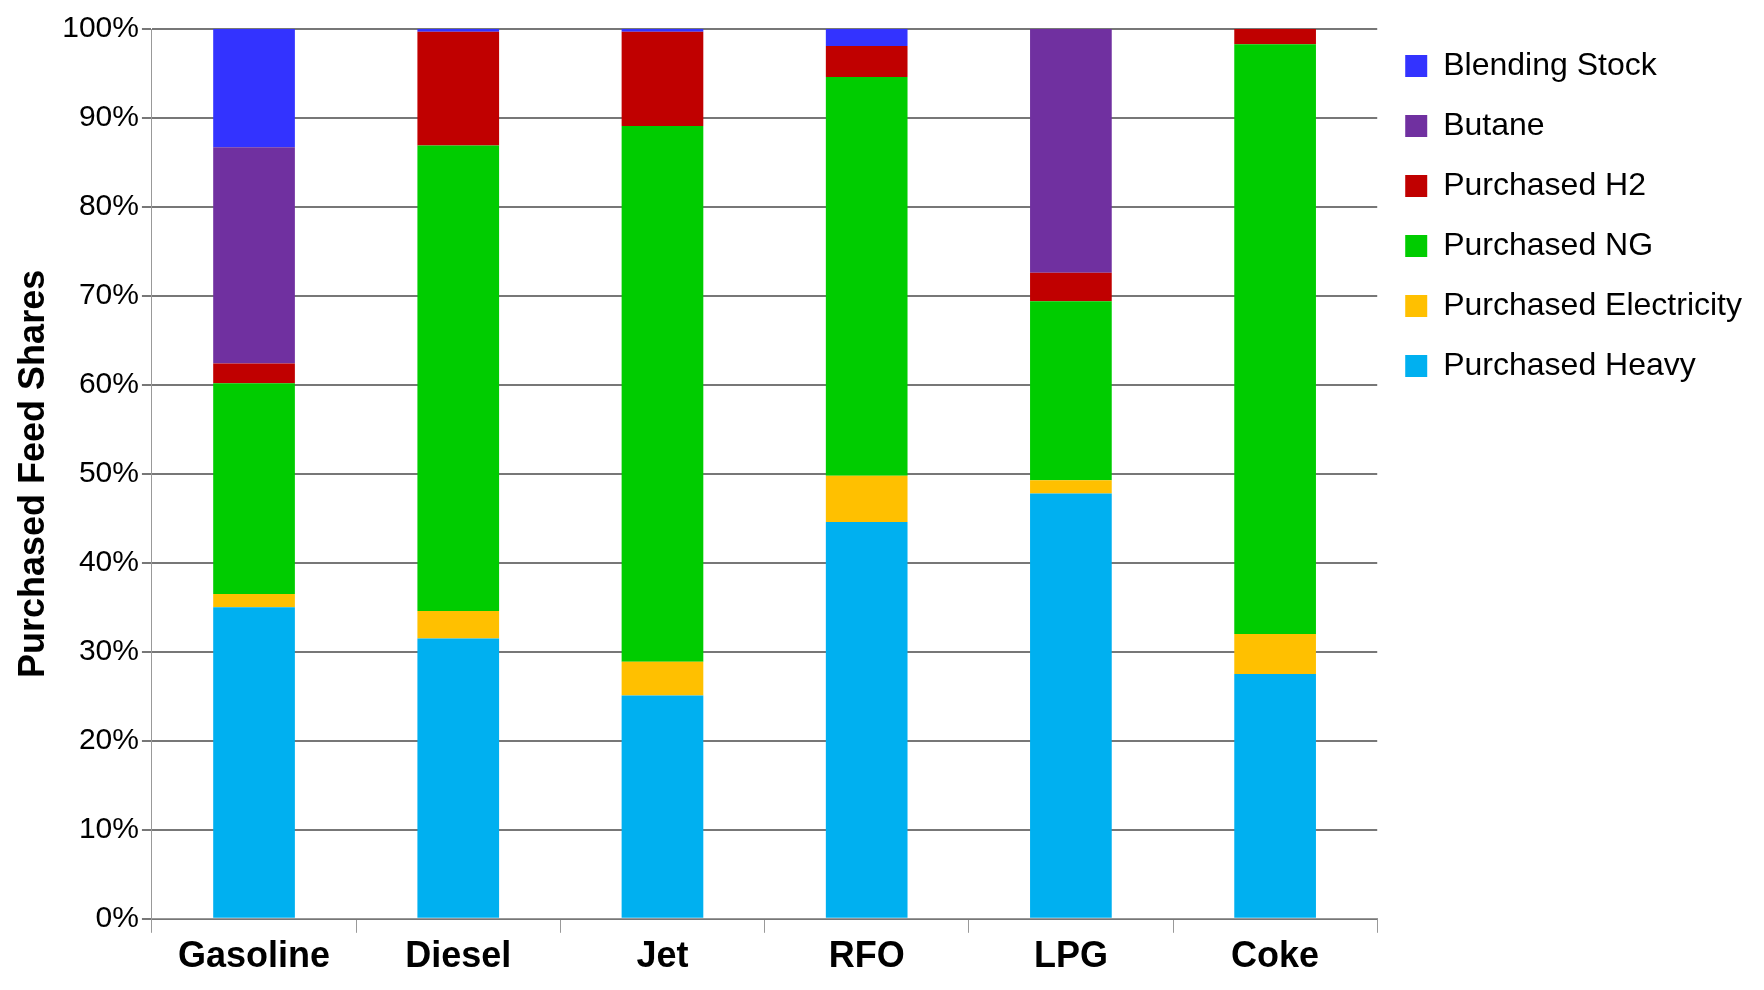 This screenshot has width=1764, height=990. What do you see at coordinates (108, 116) in the screenshot?
I see `y-tick-label: 90%` at bounding box center [108, 116].